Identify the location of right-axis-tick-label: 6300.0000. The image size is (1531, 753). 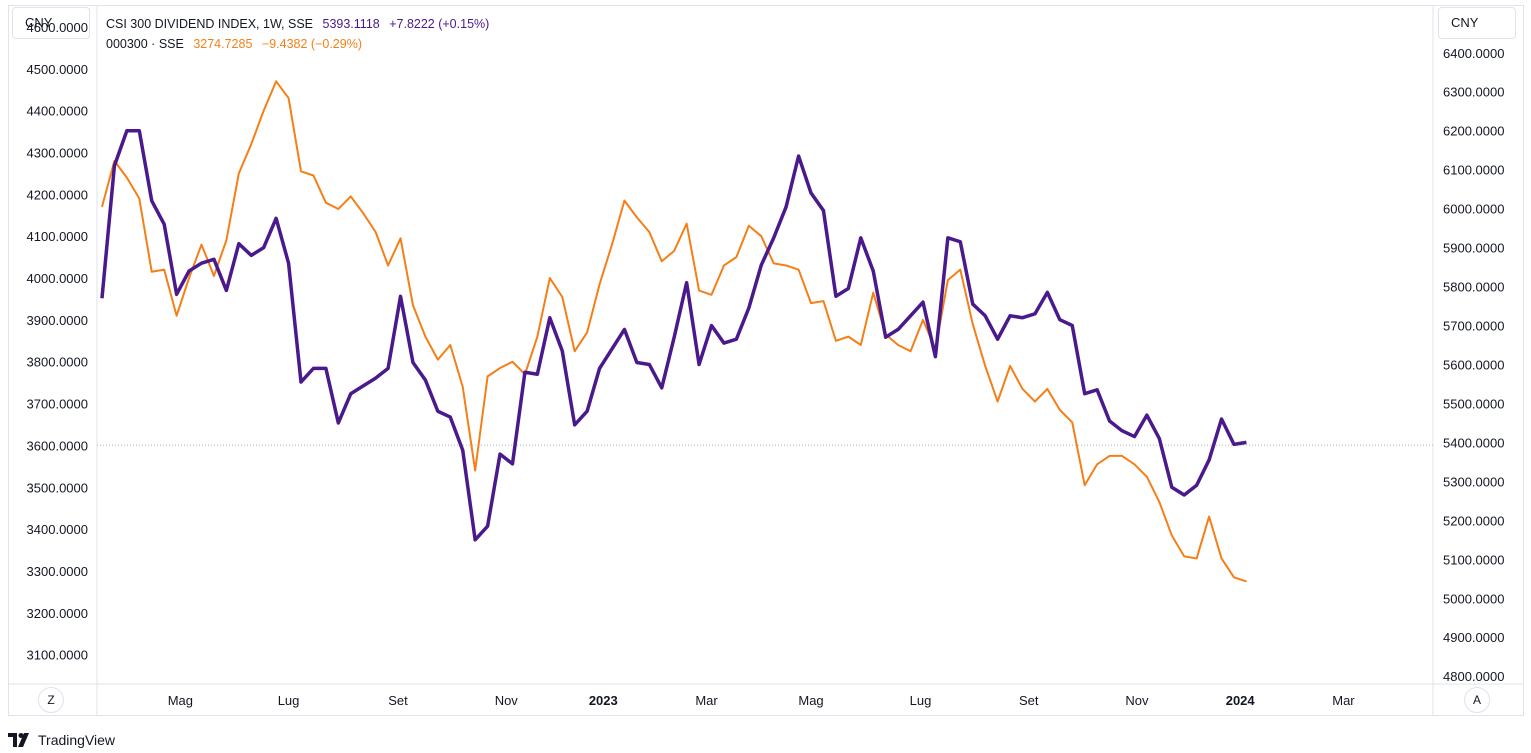
(1473, 92).